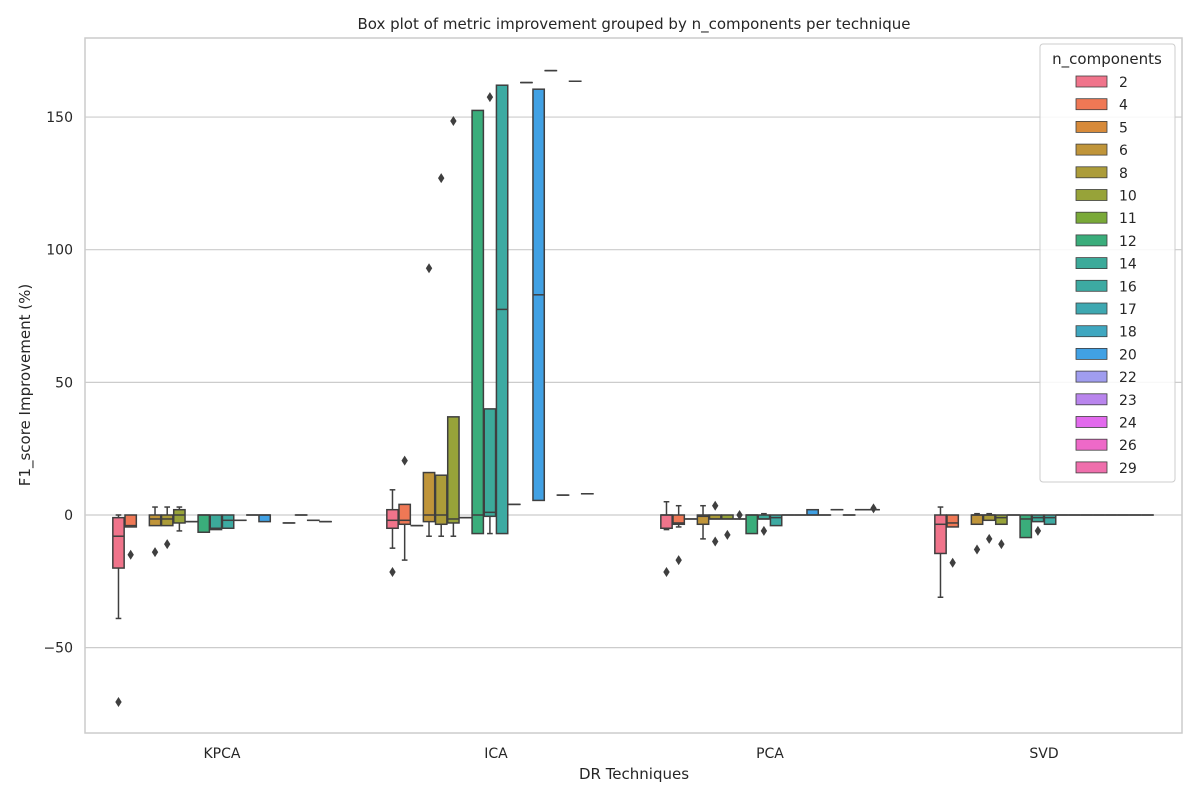  I want to click on legend-item-22: 22, so click(1106, 378).